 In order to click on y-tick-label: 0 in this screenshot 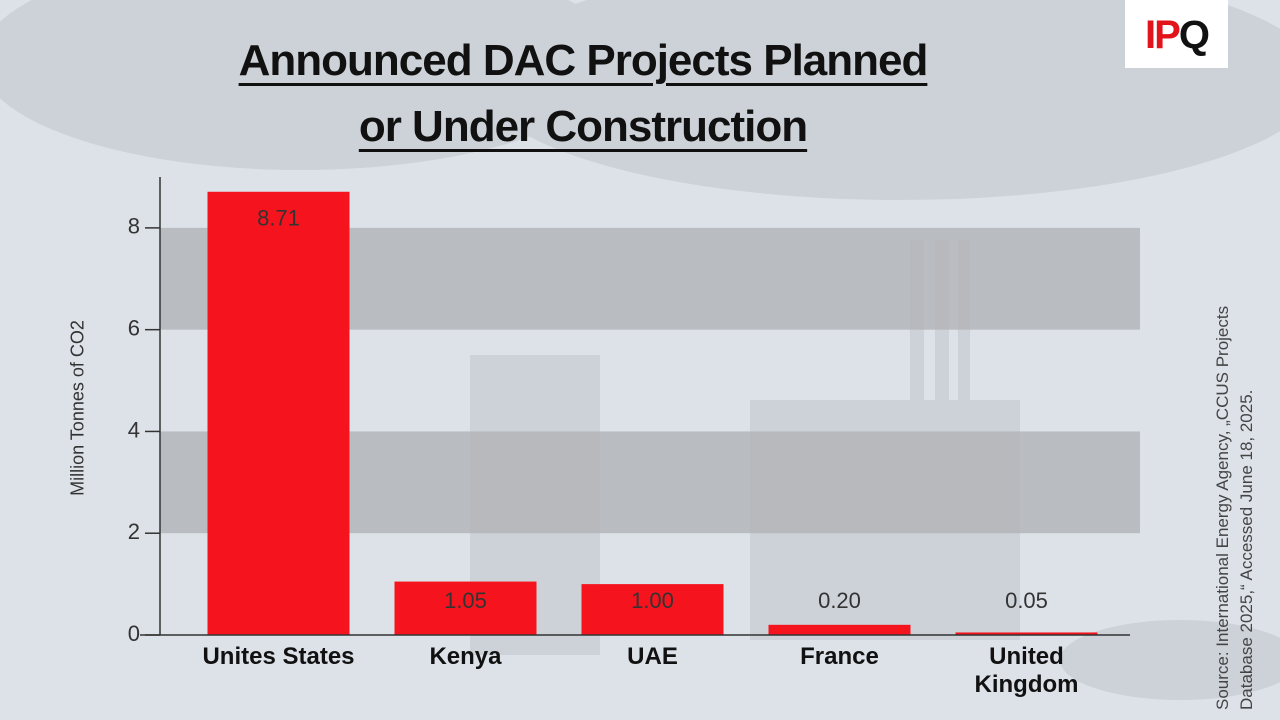, I will do `click(134, 633)`.